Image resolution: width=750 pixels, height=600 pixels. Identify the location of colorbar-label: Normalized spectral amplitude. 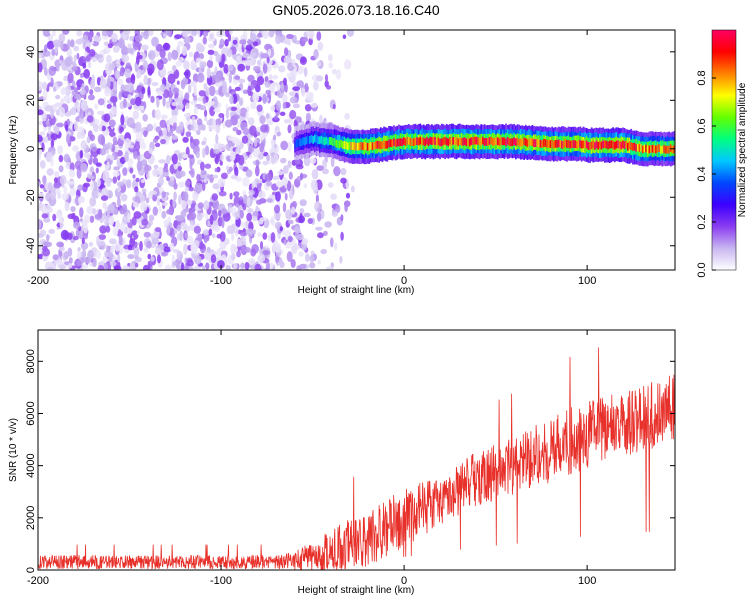
(742, 149).